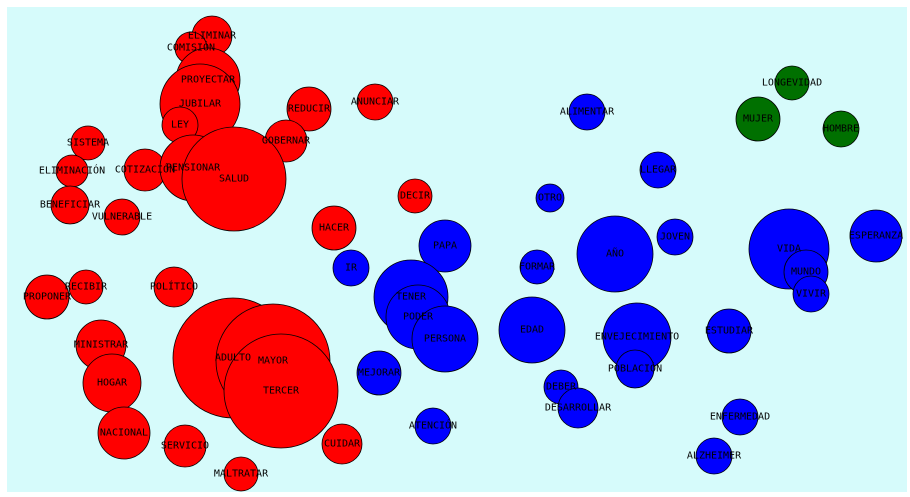  I want to click on label-alzheimer: ALZHEIMER, so click(714, 456).